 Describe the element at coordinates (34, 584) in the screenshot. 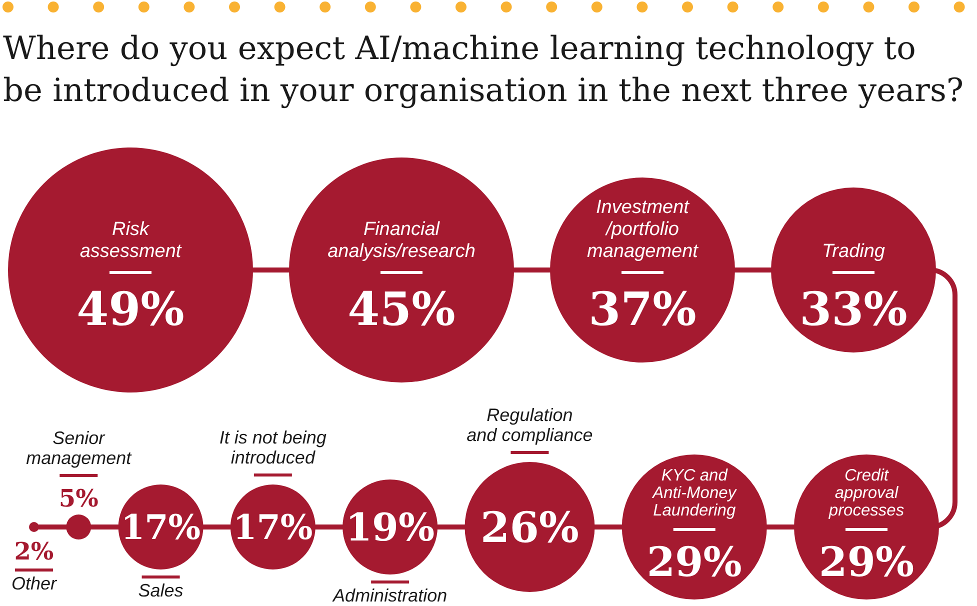

I see `category-label: Other` at that location.